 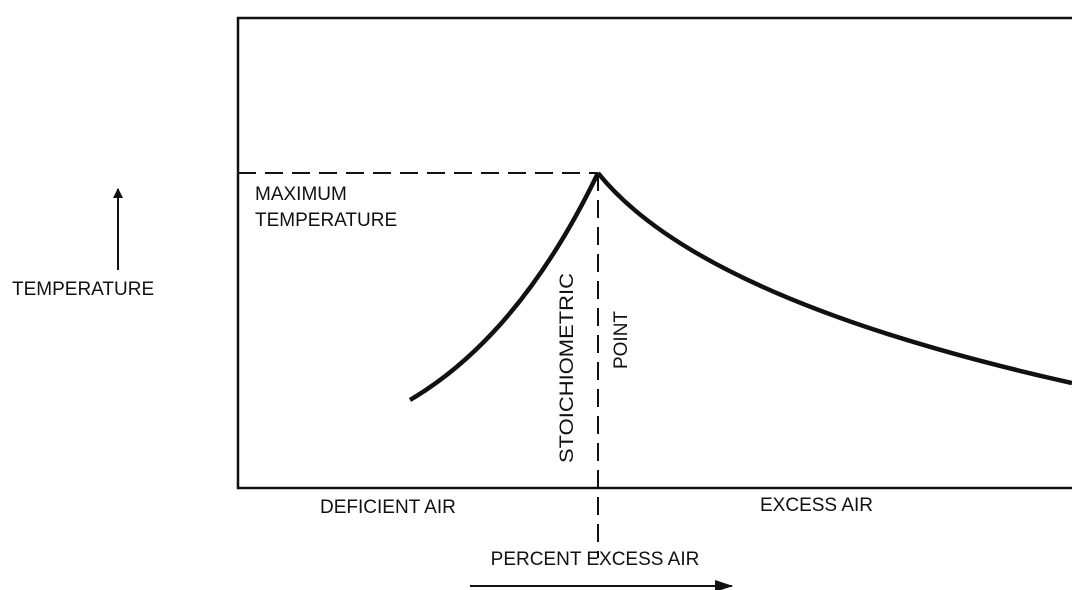 I want to click on max-label: TEMPERATURE, so click(x=326, y=220).